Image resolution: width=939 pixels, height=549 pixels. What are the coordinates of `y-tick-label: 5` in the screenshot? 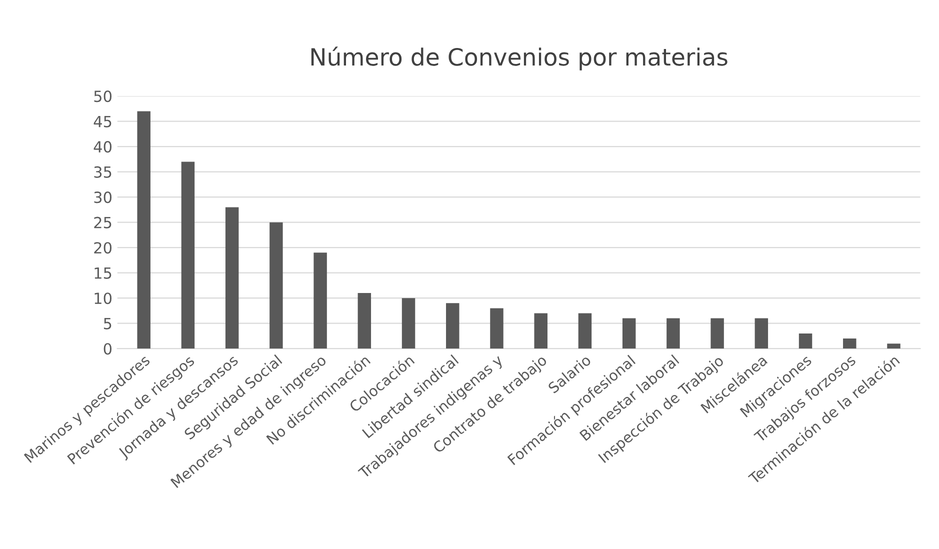 It's located at (108, 324).